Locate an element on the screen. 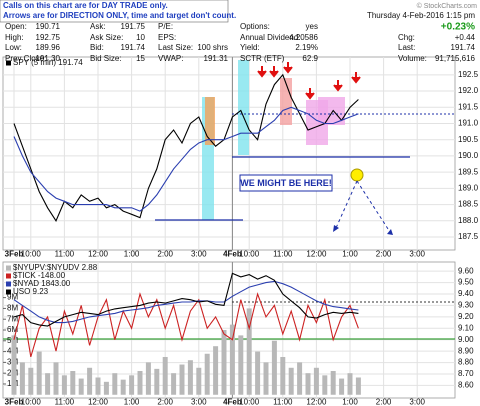  field-label: Low: is located at coordinates (13, 47).